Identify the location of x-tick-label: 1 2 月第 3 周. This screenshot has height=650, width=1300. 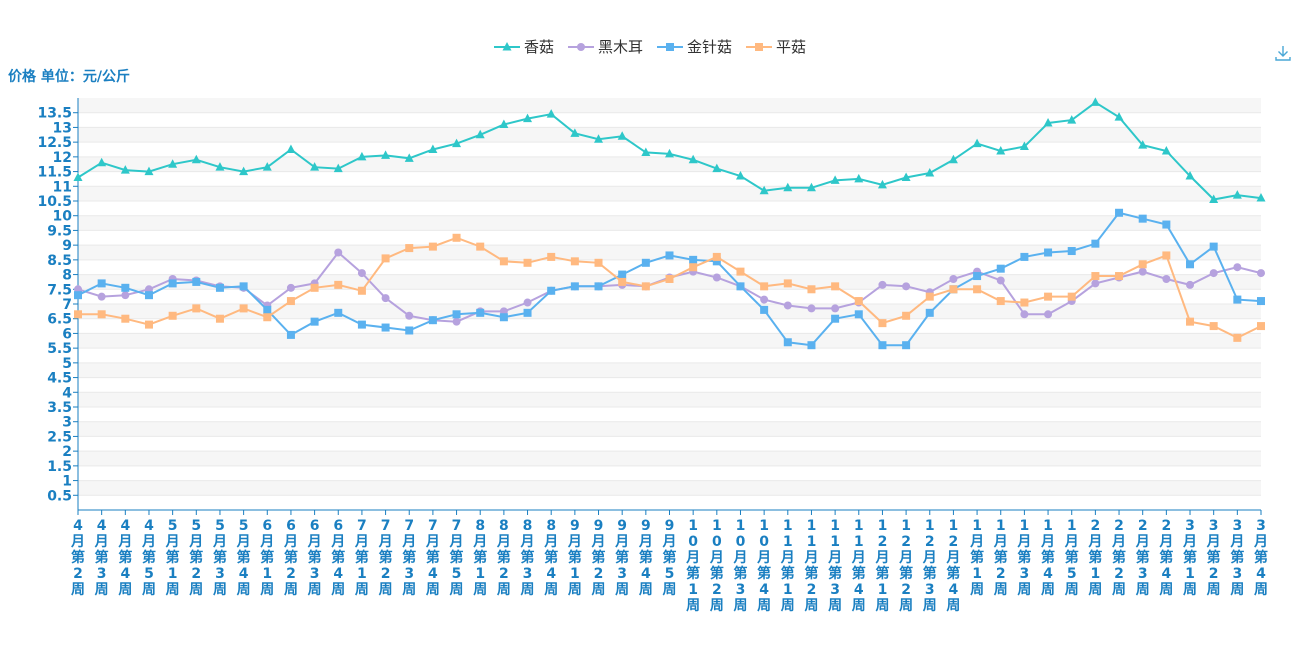
(929, 566).